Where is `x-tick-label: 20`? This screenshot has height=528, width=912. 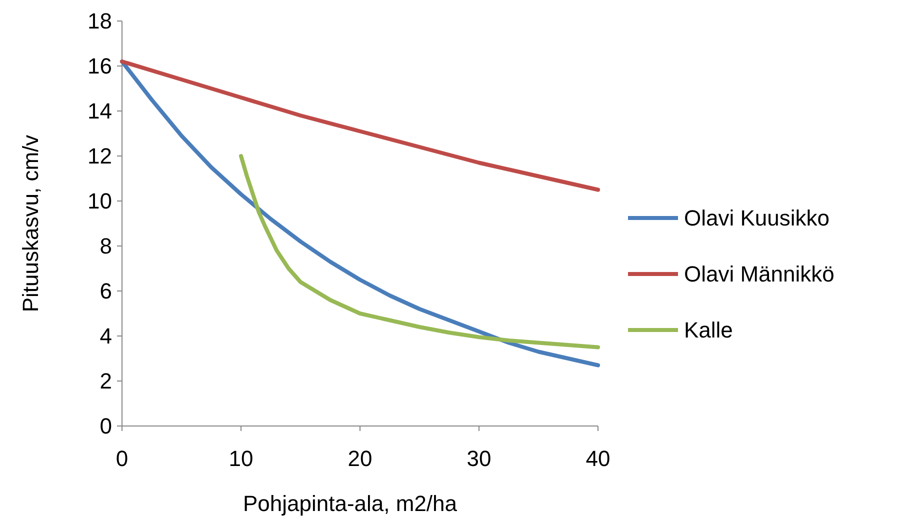 x-tick-label: 20 is located at coordinates (360, 458).